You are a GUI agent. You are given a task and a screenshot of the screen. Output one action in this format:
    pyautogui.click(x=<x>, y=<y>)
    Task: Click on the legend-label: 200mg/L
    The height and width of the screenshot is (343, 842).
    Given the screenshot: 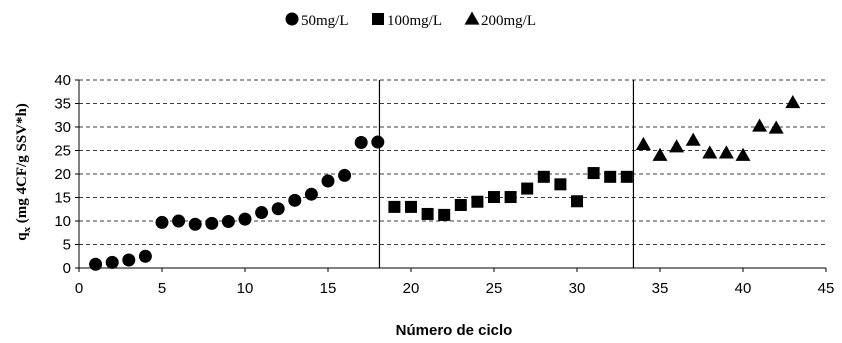 What is the action you would take?
    pyautogui.click(x=508, y=21)
    